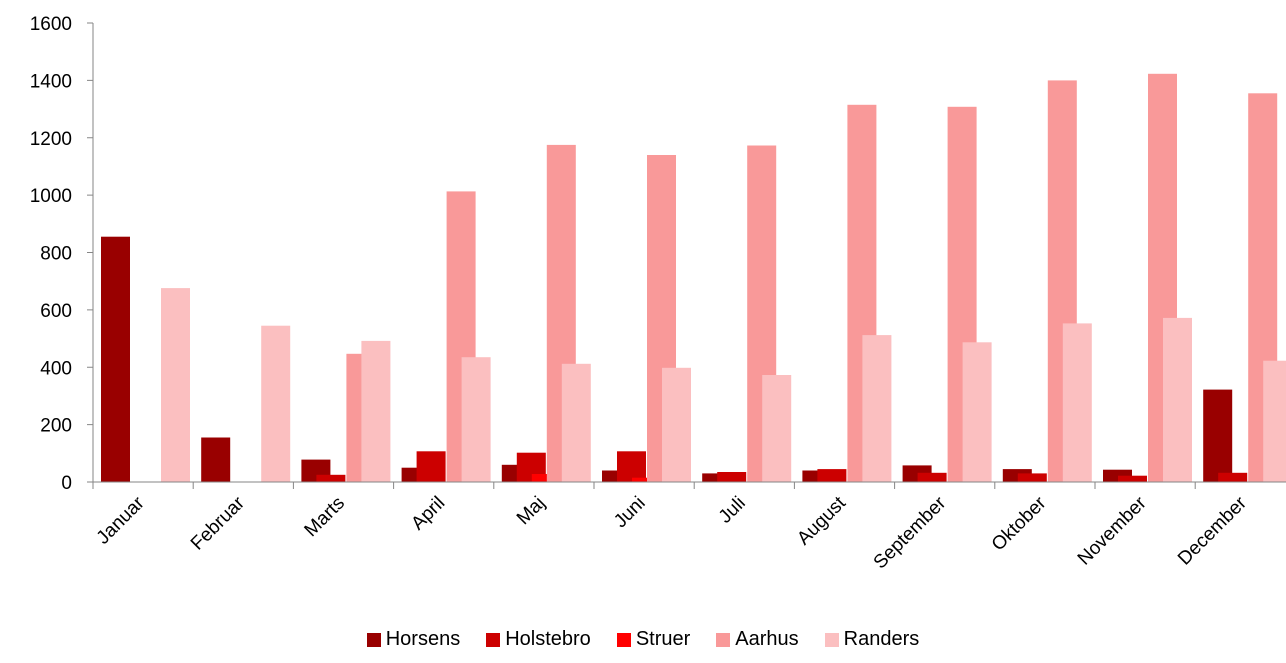  I want to click on legend-label: Horsens, so click(423, 639).